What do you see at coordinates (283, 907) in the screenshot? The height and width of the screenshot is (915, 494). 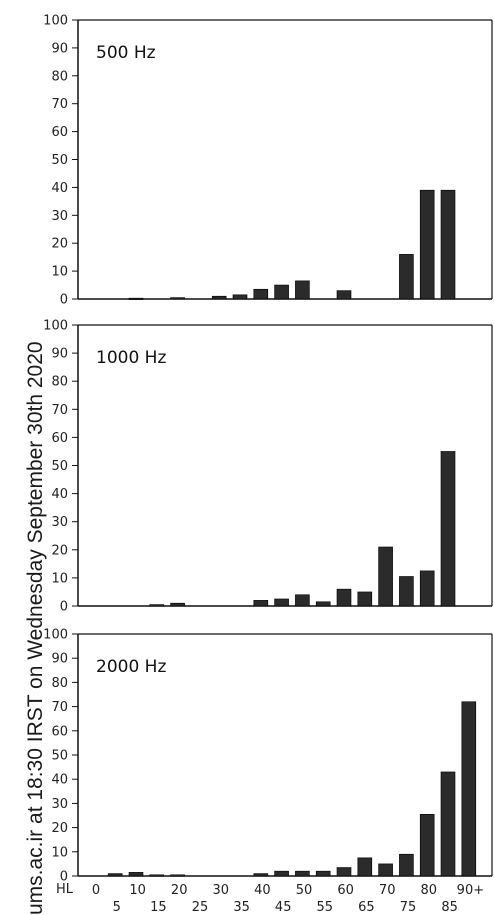 I see `x-tick-label-lower: 45` at bounding box center [283, 907].